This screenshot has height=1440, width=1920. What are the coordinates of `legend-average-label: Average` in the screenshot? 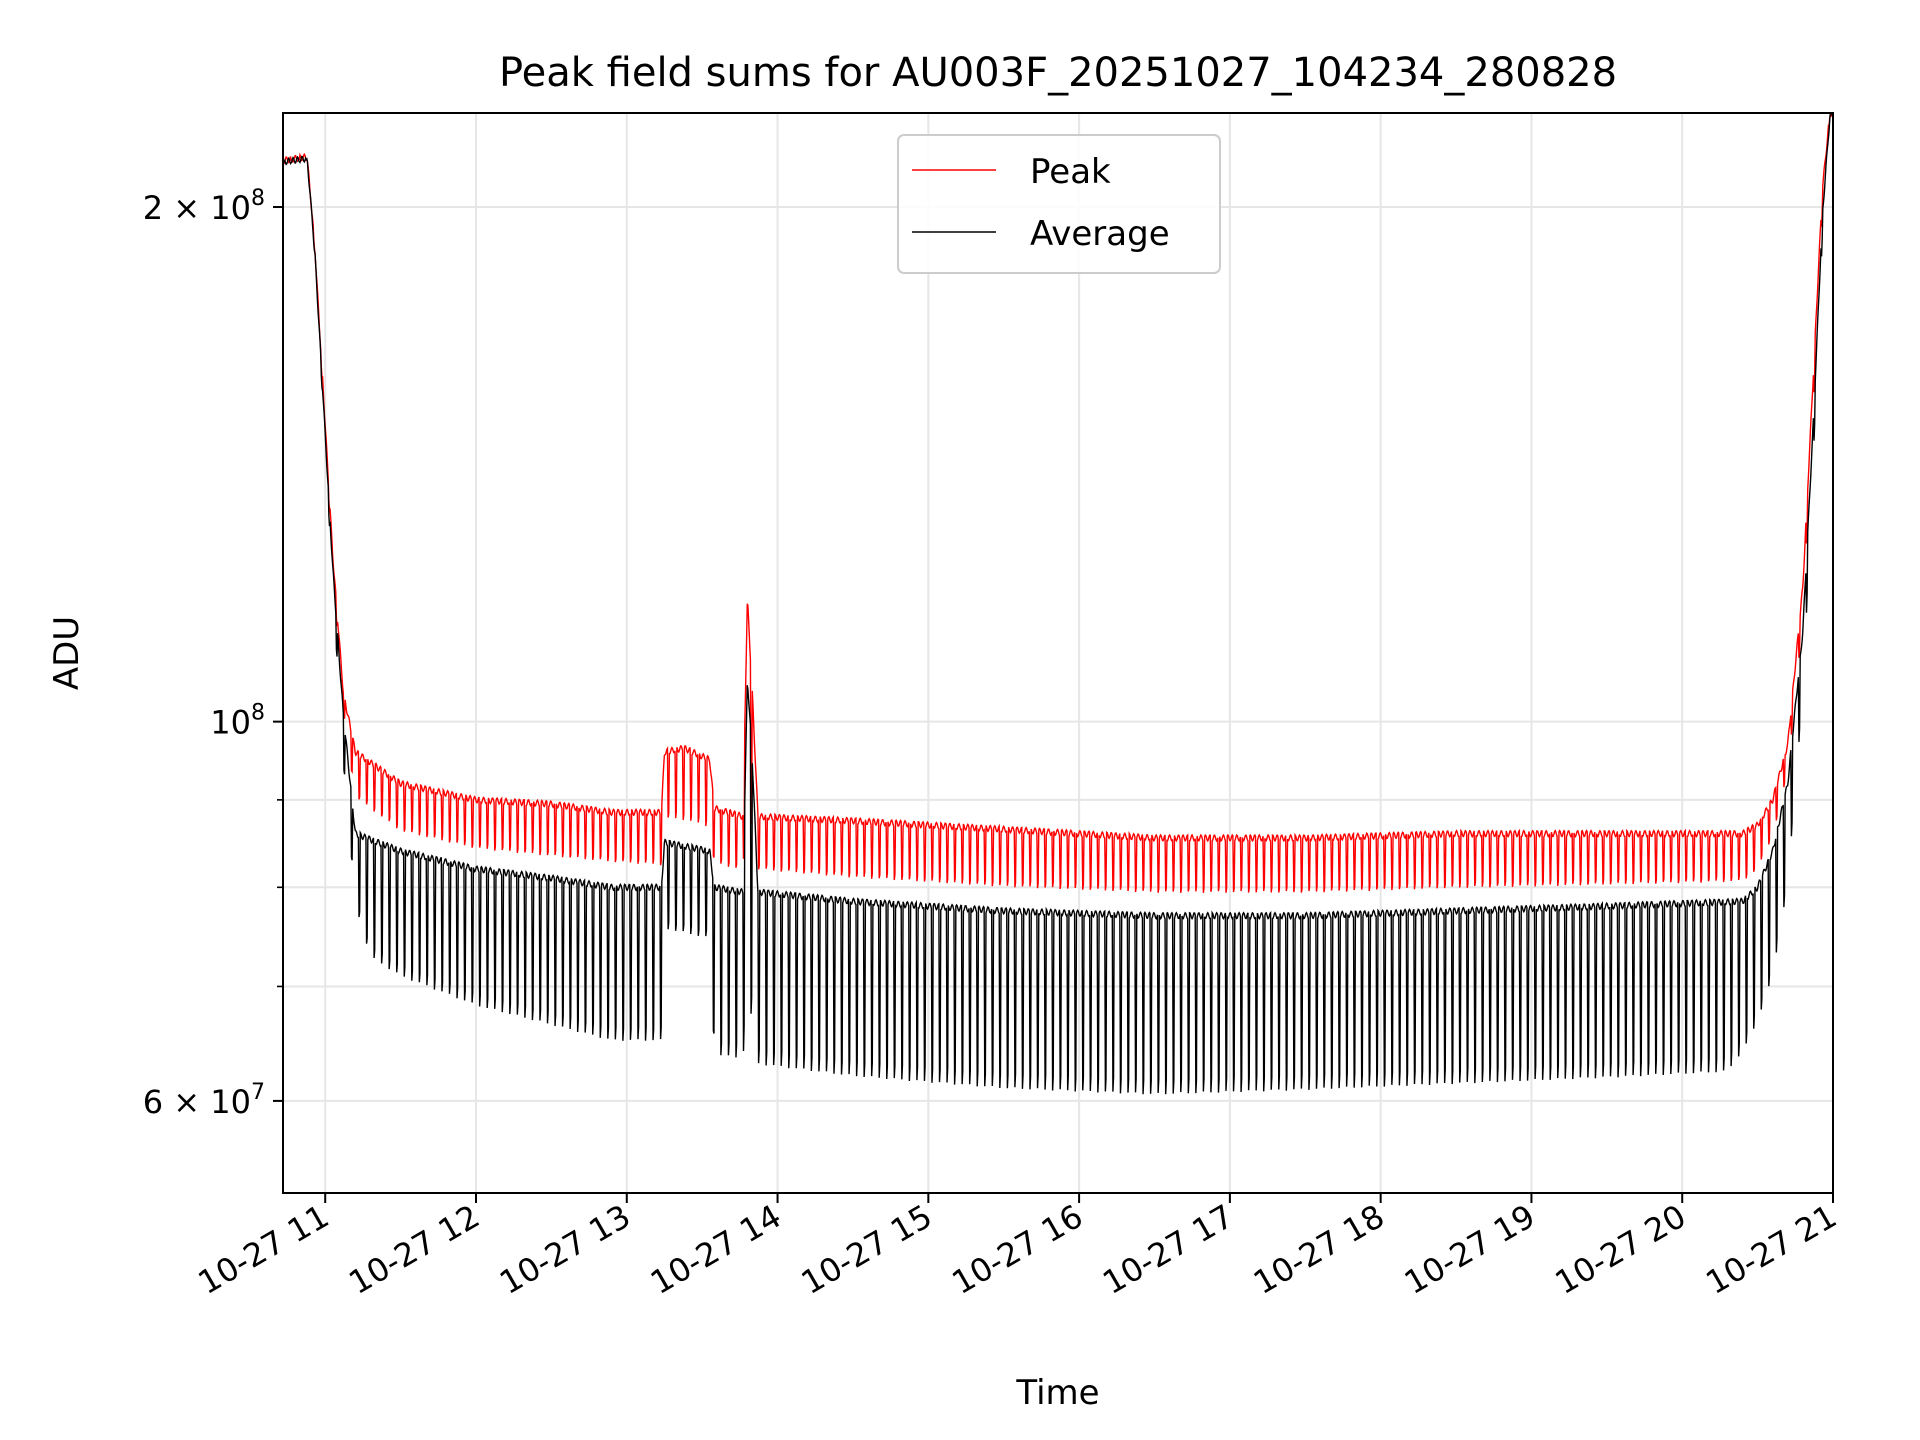 It's located at (1100, 234).